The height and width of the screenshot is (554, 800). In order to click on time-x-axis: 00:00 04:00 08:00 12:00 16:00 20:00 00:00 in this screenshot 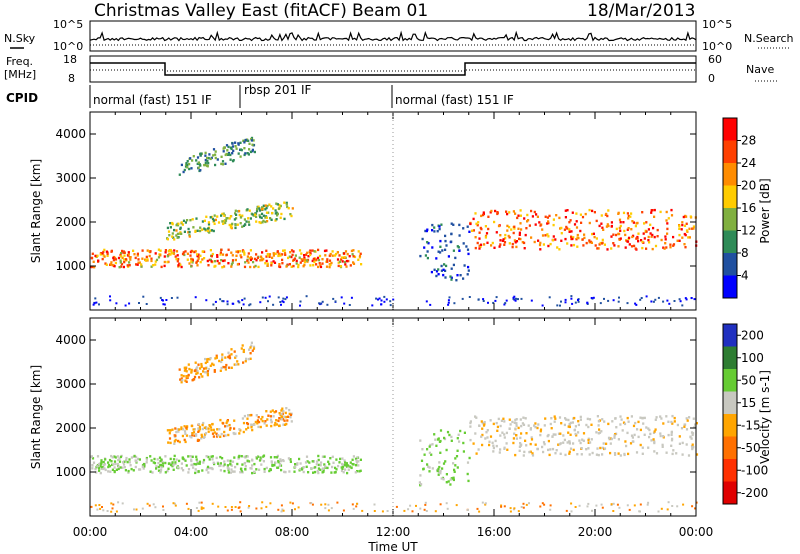, I will do `click(393, 532)`.